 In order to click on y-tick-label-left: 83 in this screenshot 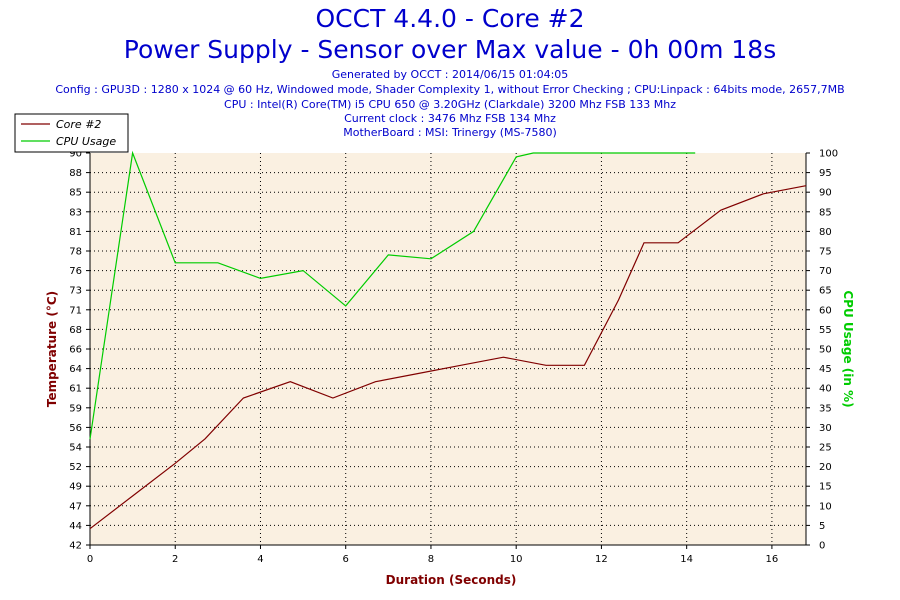, I will do `click(75, 212)`.